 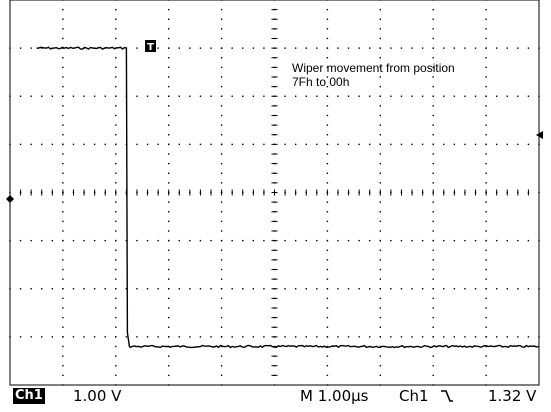 What do you see at coordinates (334, 396) in the screenshot?
I see `timebase-readout: M 1.00µs` at bounding box center [334, 396].